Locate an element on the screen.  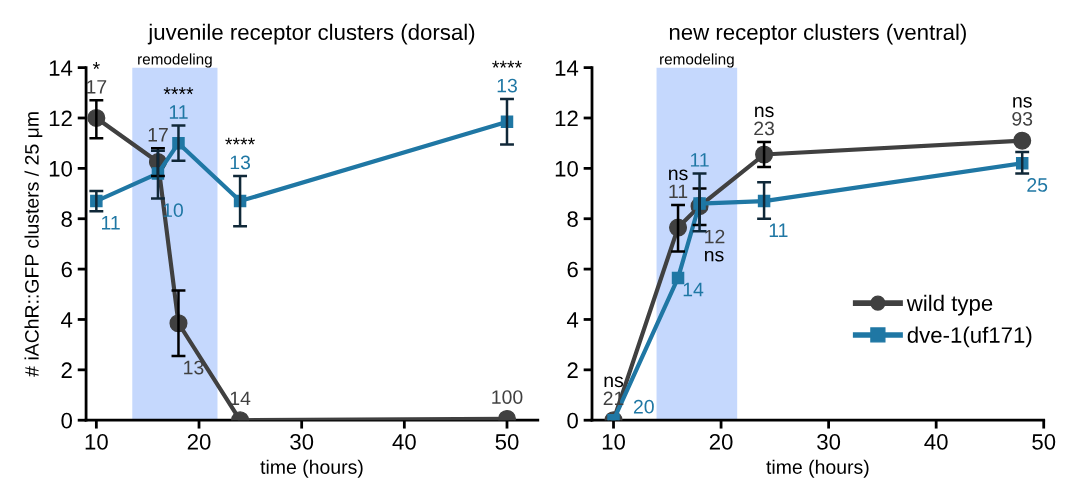
annotation: 17 is located at coordinates (158, 135).